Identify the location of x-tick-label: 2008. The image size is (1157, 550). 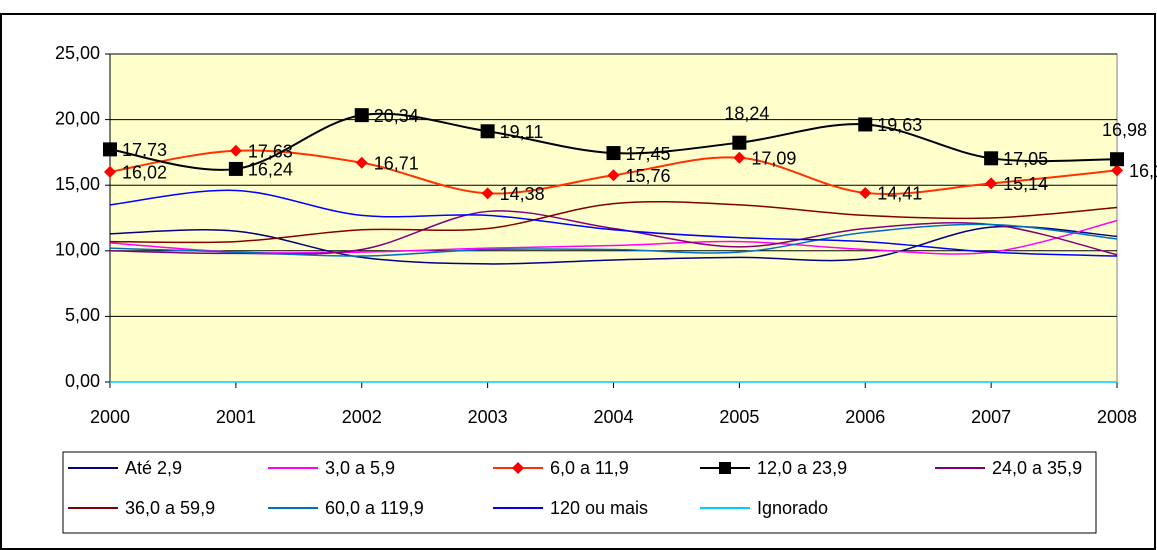
(1117, 417).